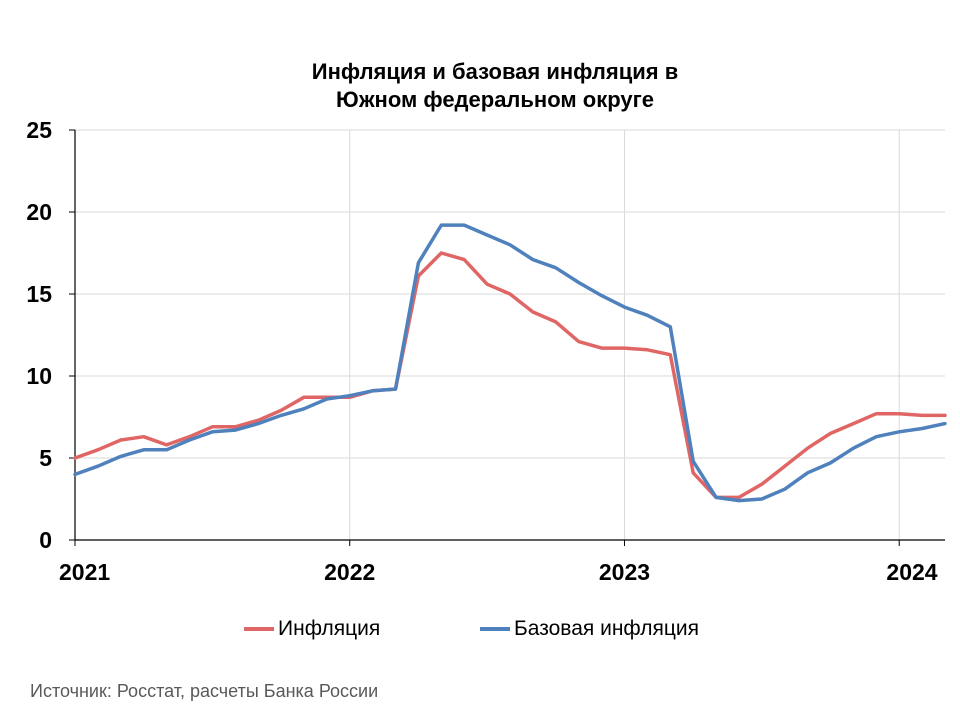 This screenshot has height=720, width=960. What do you see at coordinates (911, 572) in the screenshot?
I see `x-tick-label: 2024` at bounding box center [911, 572].